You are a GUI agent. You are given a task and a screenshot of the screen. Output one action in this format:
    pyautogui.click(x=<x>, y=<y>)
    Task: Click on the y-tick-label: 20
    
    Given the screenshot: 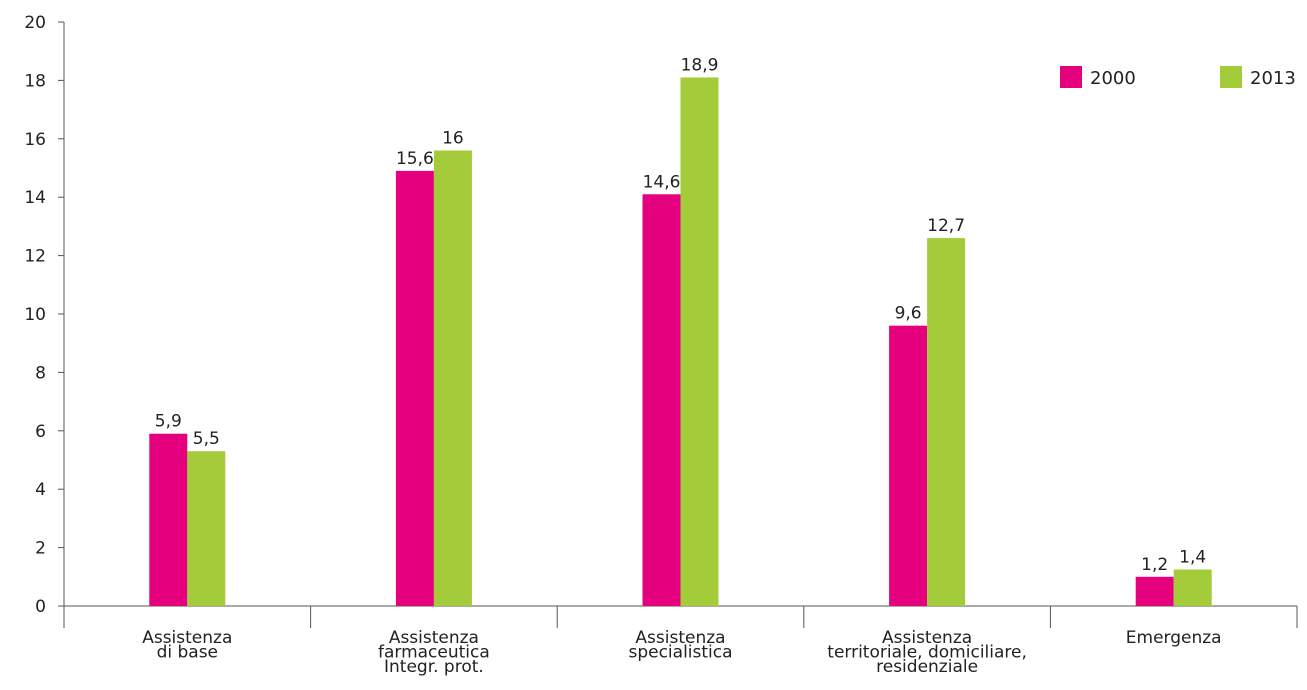 What is the action you would take?
    pyautogui.click(x=35, y=23)
    